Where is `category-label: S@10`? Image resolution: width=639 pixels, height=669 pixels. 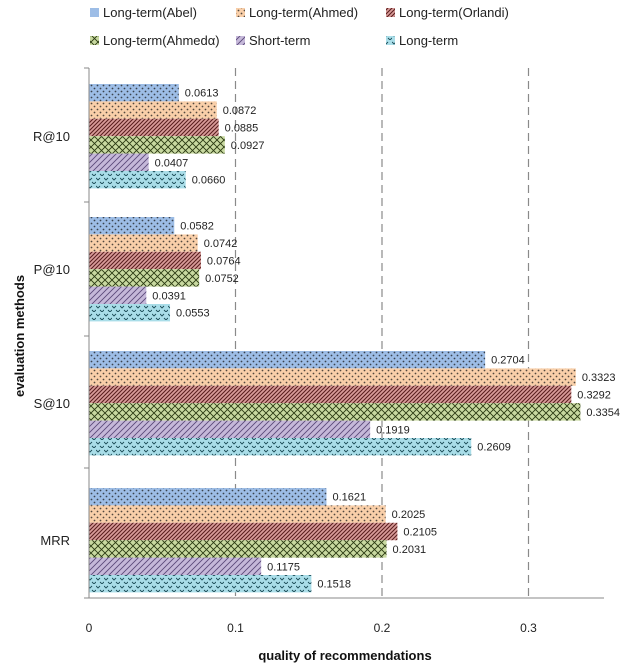 category-label: S@10 is located at coordinates (52, 403).